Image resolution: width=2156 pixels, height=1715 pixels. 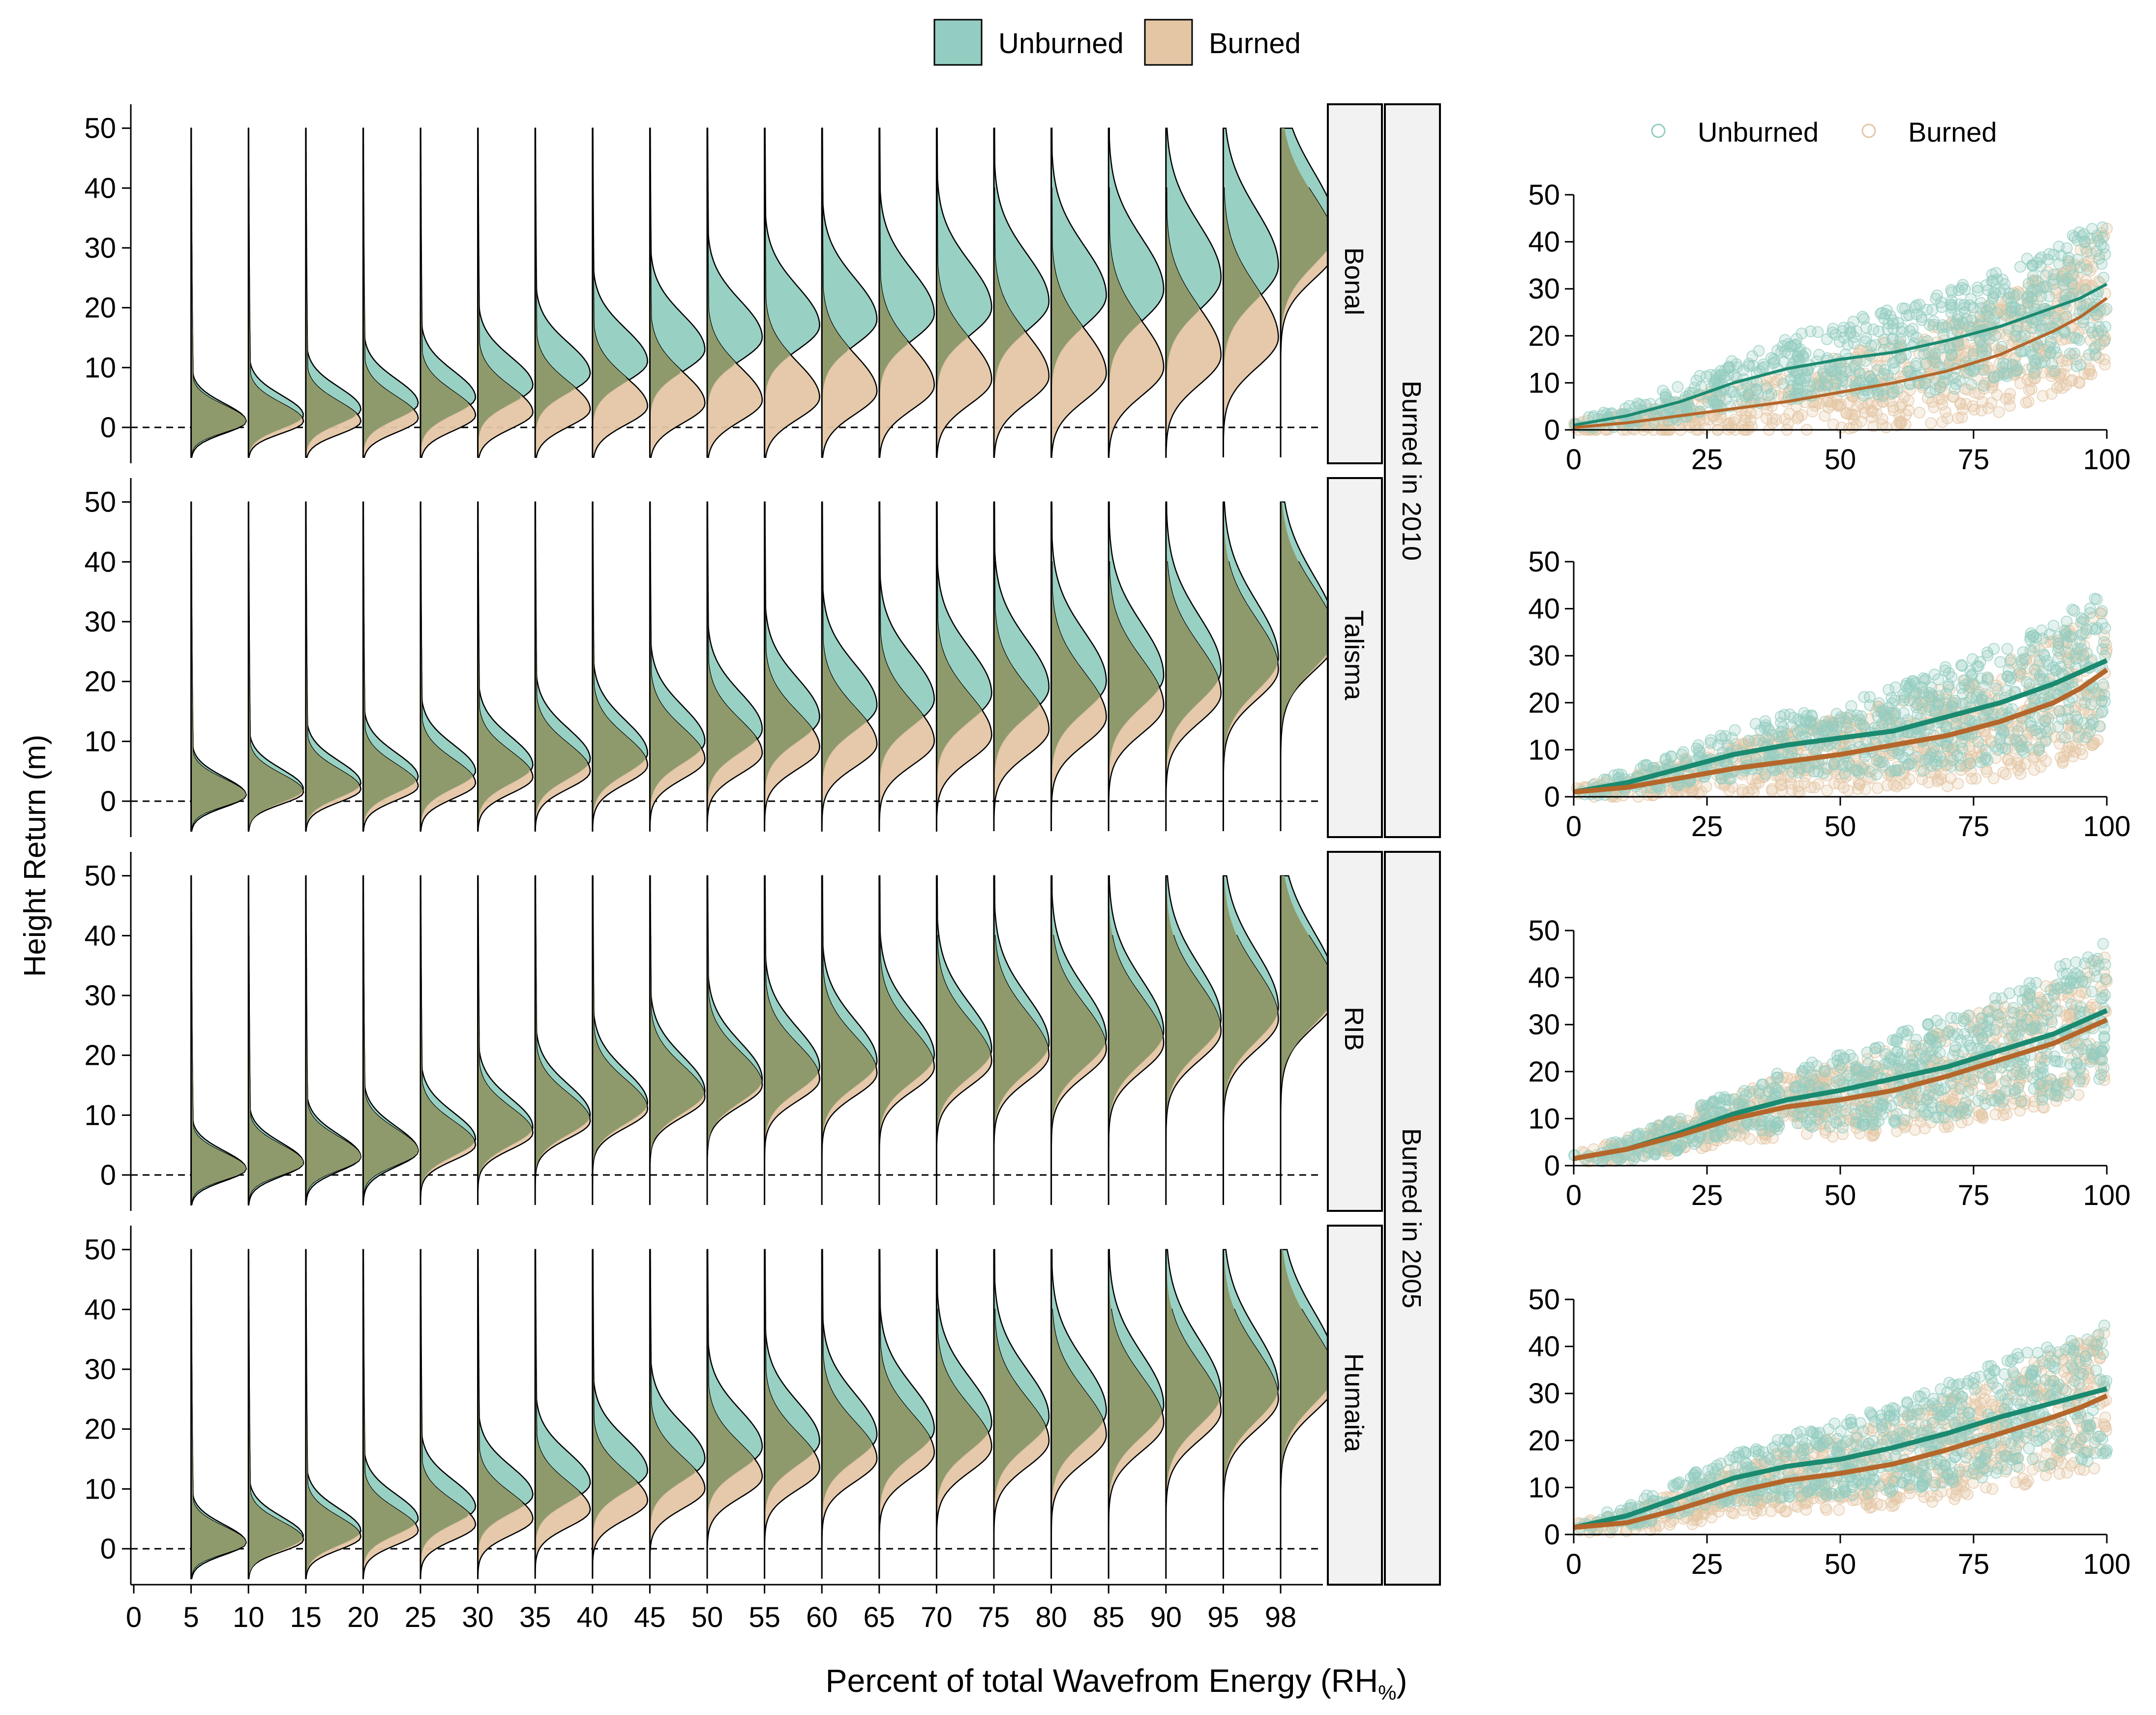 I want to click on y-tick-label: 40, so click(x=100, y=188).